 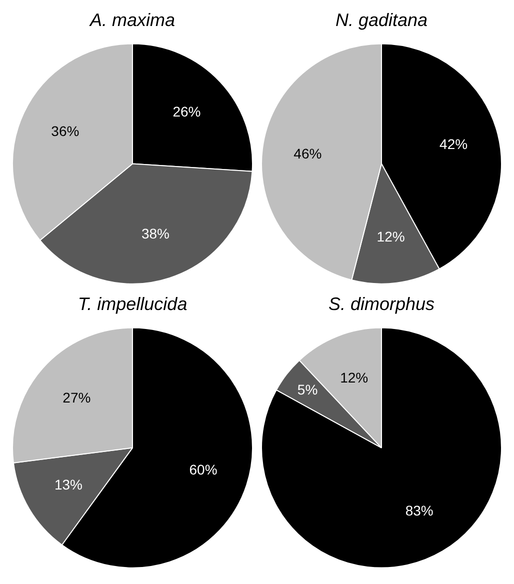 I want to click on chart-title: A. maxima, so click(x=132, y=20).